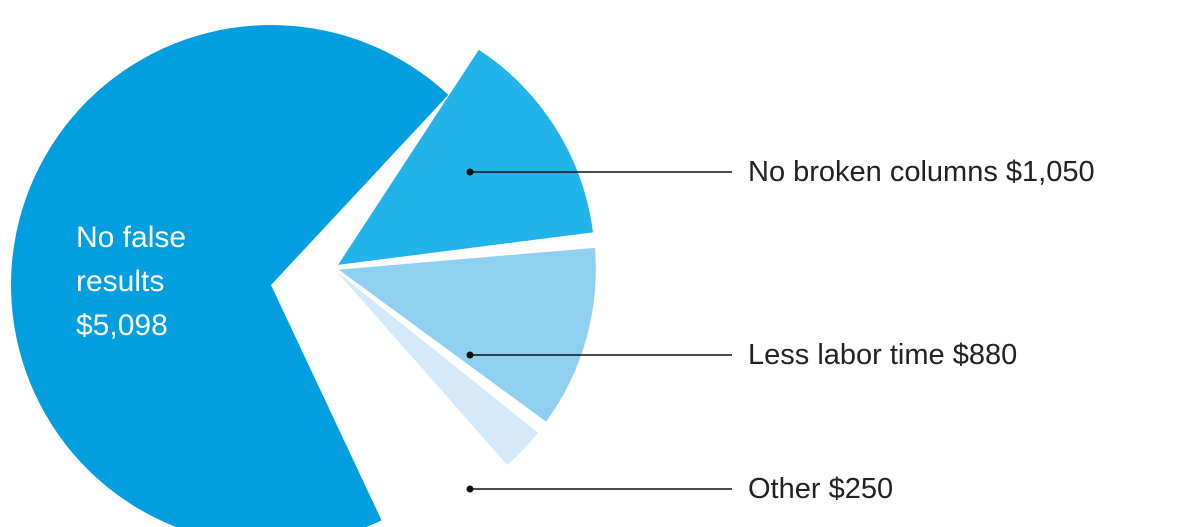  Describe the element at coordinates (921, 172) in the screenshot. I see `callout-label: No broken columns $1,050` at that location.